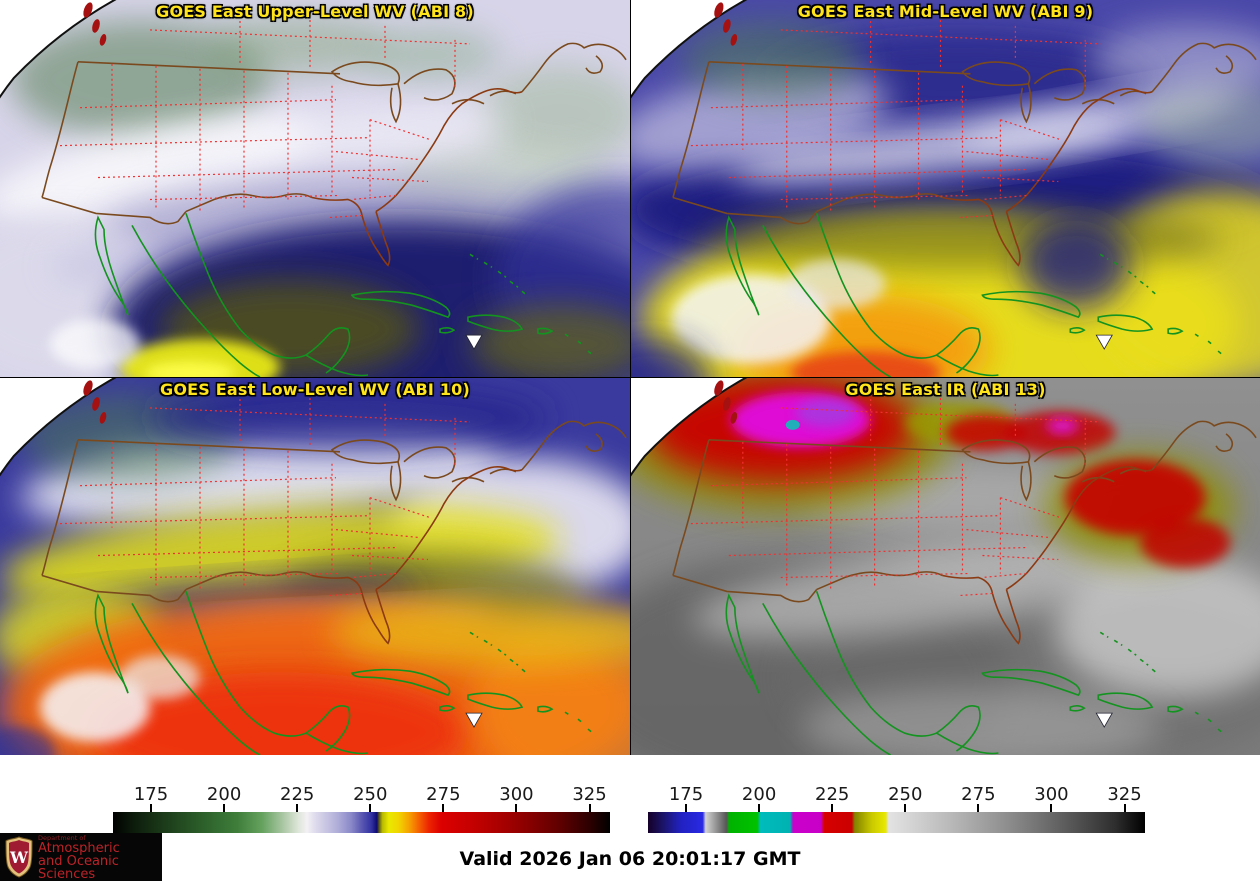 Image resolution: width=1260 pixels, height=881 pixels. What do you see at coordinates (315, 11) in the screenshot?
I see `panel-title-abi8: GOES East Upper-Level WV (ABI 8)` at bounding box center [315, 11].